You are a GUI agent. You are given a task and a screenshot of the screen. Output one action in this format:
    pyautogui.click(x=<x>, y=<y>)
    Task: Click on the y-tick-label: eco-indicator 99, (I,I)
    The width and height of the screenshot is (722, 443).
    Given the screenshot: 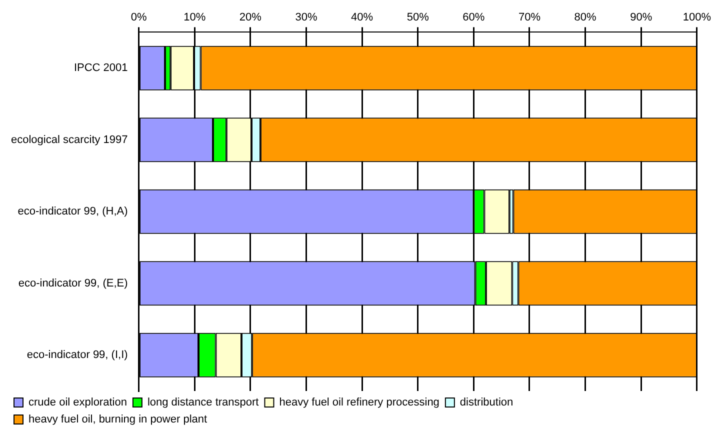 What is the action you would take?
    pyautogui.click(x=77, y=355)
    